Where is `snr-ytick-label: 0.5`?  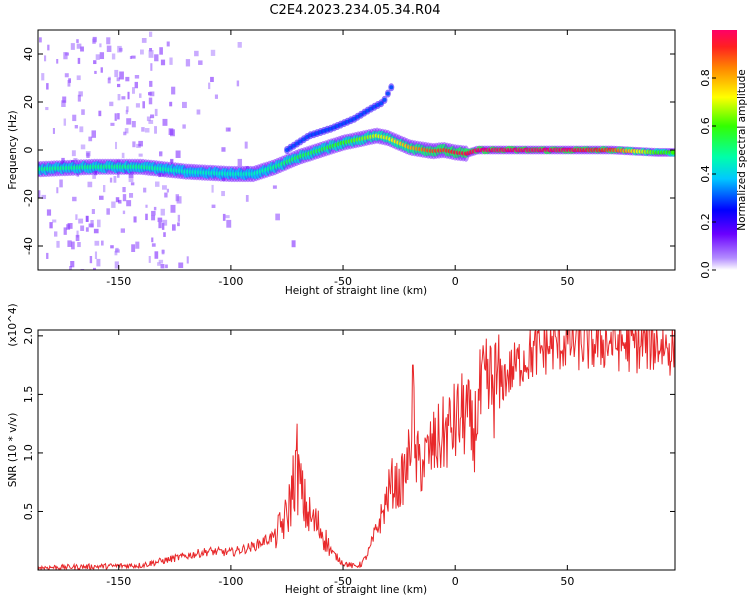 snr-ytick-label: 0.5 is located at coordinates (28, 511).